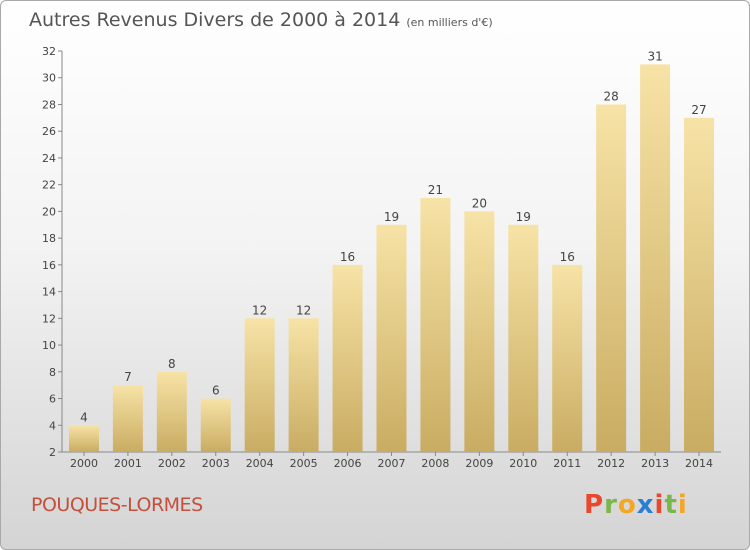  I want to click on bar-2012, so click(611, 278).